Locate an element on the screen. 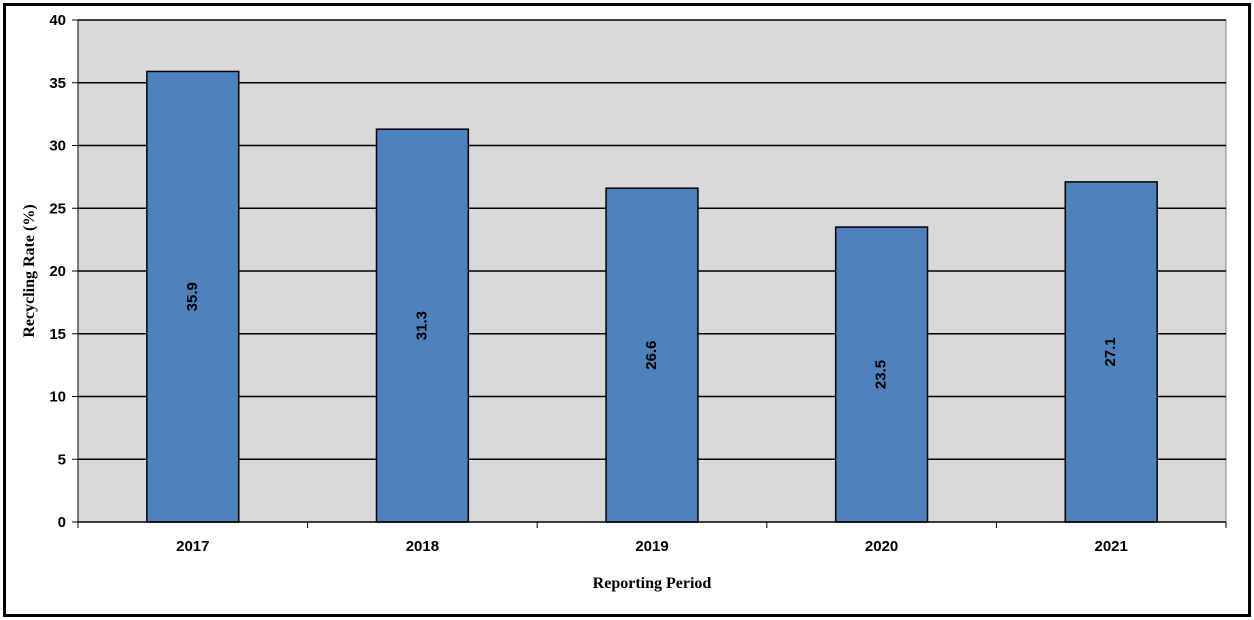 The width and height of the screenshot is (1254, 620). x-tick-label: 2020 is located at coordinates (881, 546).